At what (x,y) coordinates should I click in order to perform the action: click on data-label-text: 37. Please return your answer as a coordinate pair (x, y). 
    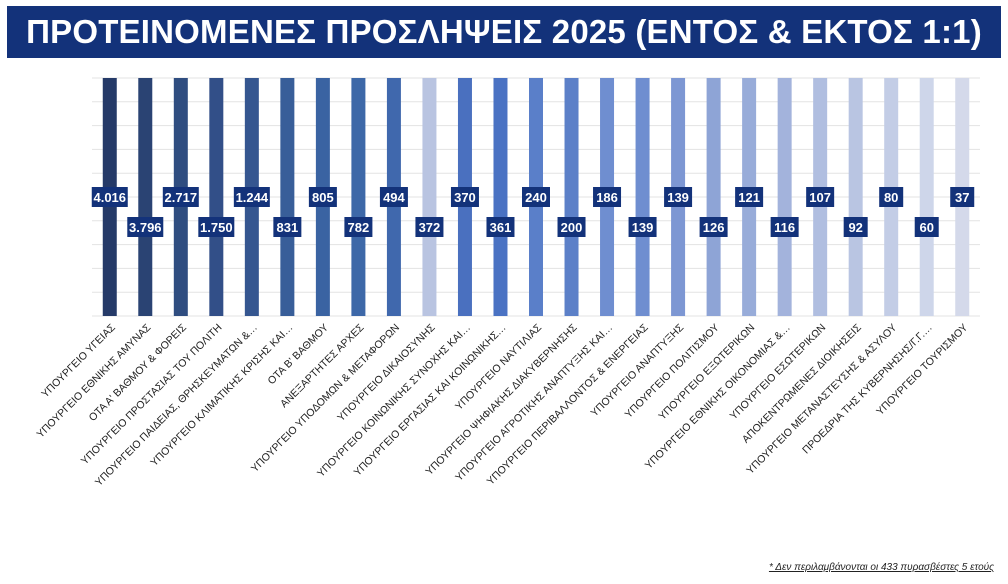
    Looking at the image, I should click on (962, 197).